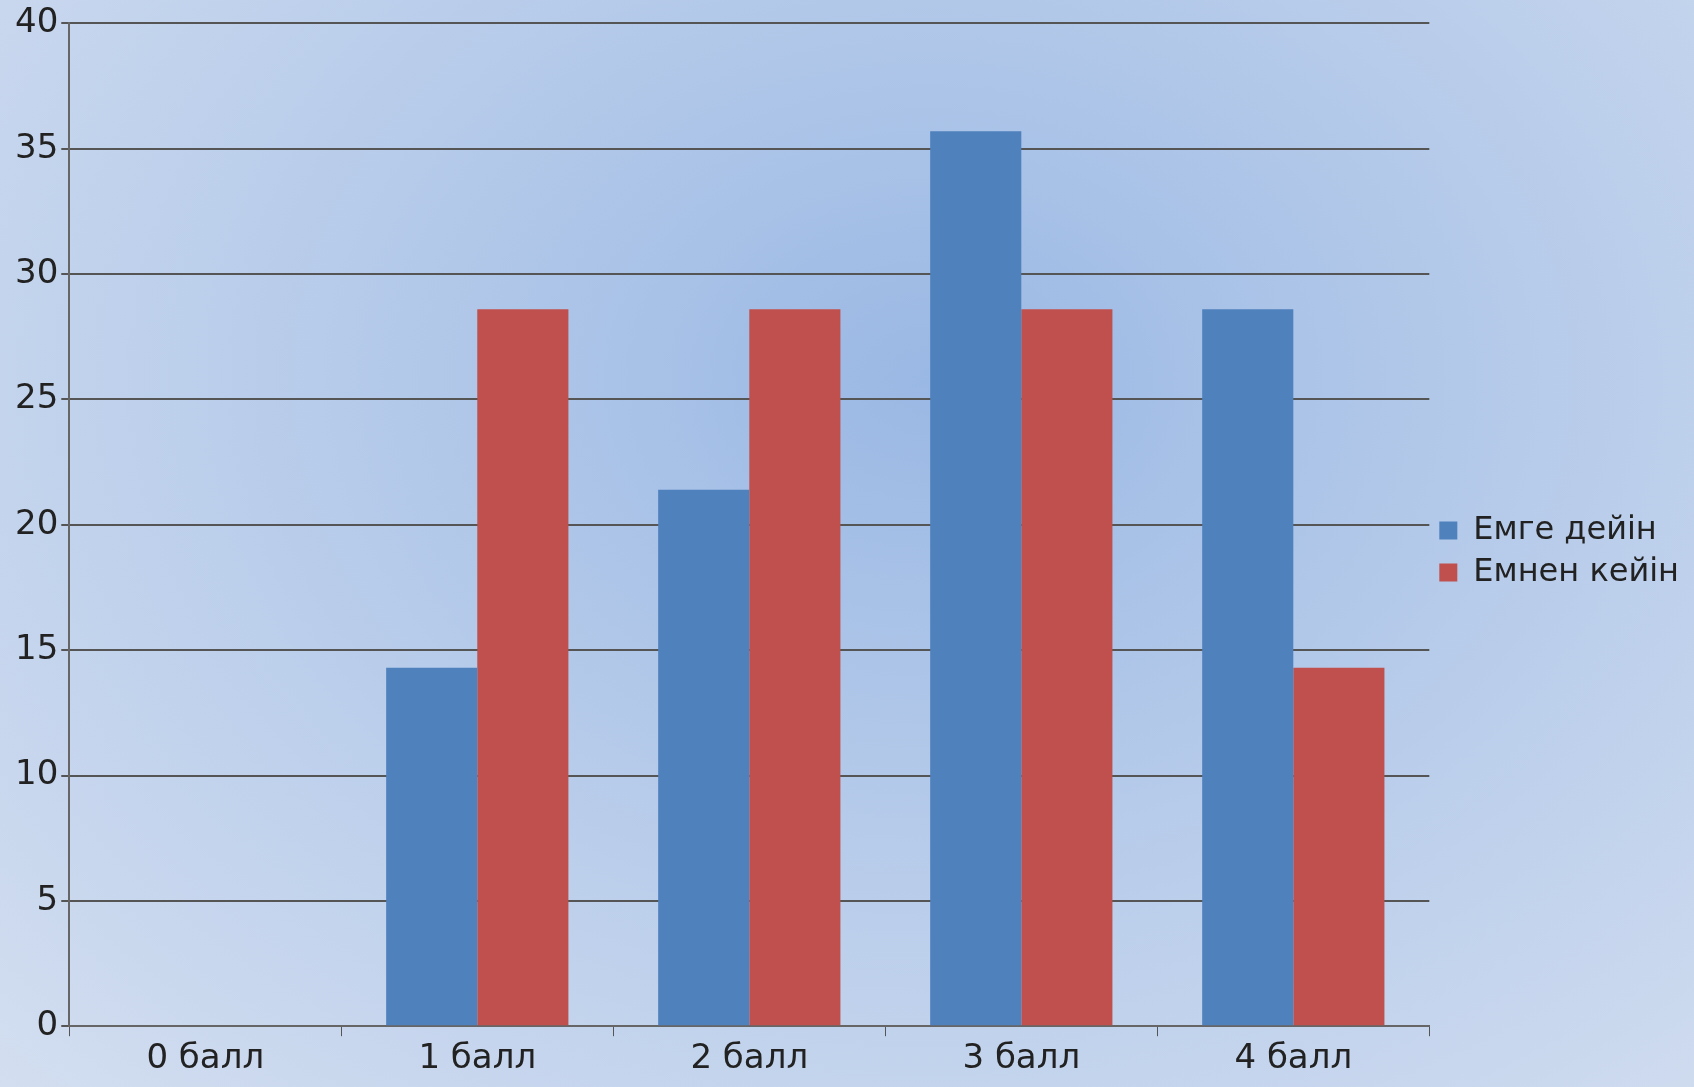 This screenshot has width=1694, height=1087. What do you see at coordinates (37, 646) in the screenshot?
I see `y-tick-label: 15` at bounding box center [37, 646].